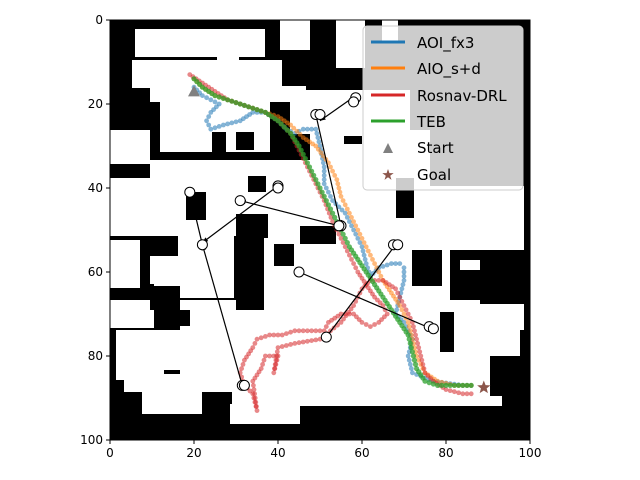 The height and width of the screenshot is (480, 640). I want to click on obstacle-path-line, so click(196, 218).